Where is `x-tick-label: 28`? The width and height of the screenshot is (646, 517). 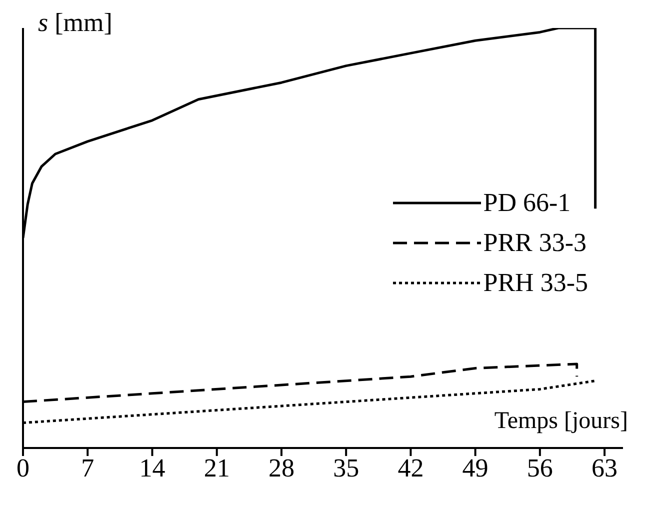
x-tick-label: 28 is located at coordinates (281, 467).